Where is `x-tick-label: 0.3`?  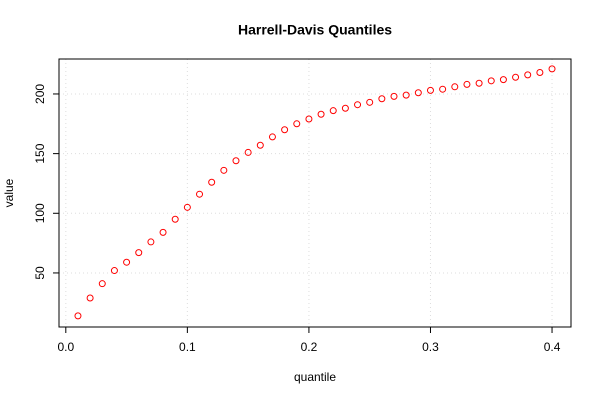 x-tick-label: 0.3 is located at coordinates (430, 347).